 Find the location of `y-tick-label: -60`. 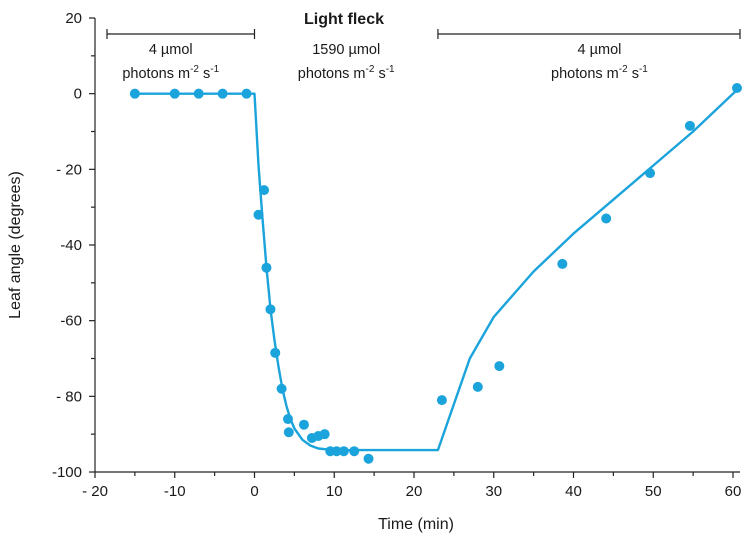

y-tick-label: -60 is located at coordinates (71, 321).